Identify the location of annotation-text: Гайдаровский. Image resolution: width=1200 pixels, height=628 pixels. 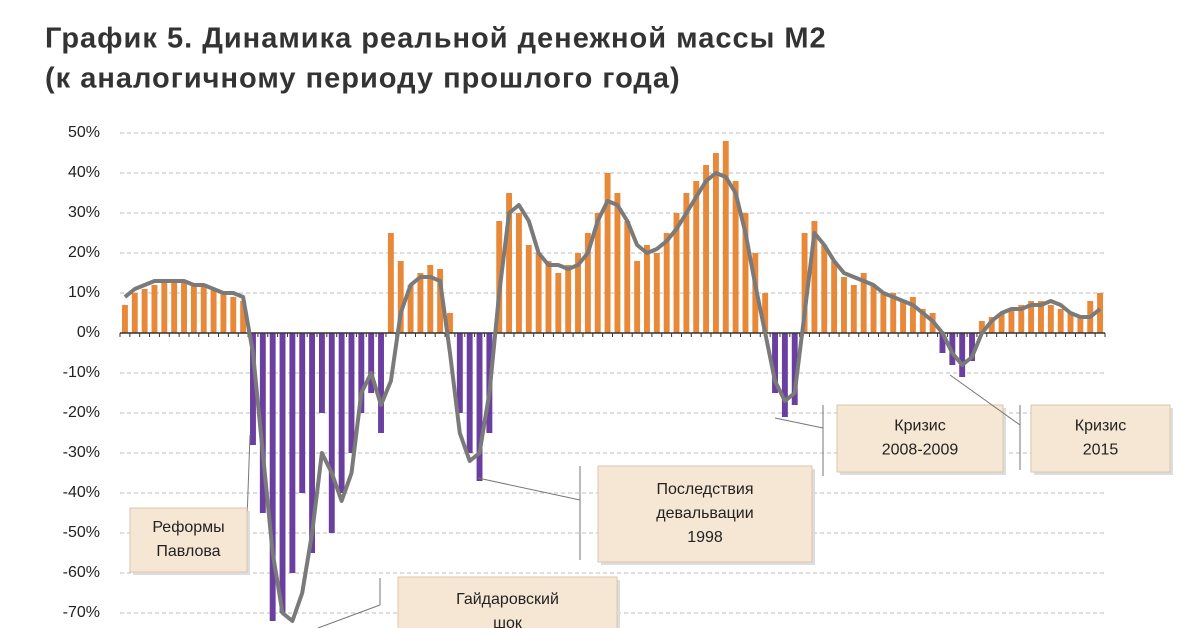
(507, 599).